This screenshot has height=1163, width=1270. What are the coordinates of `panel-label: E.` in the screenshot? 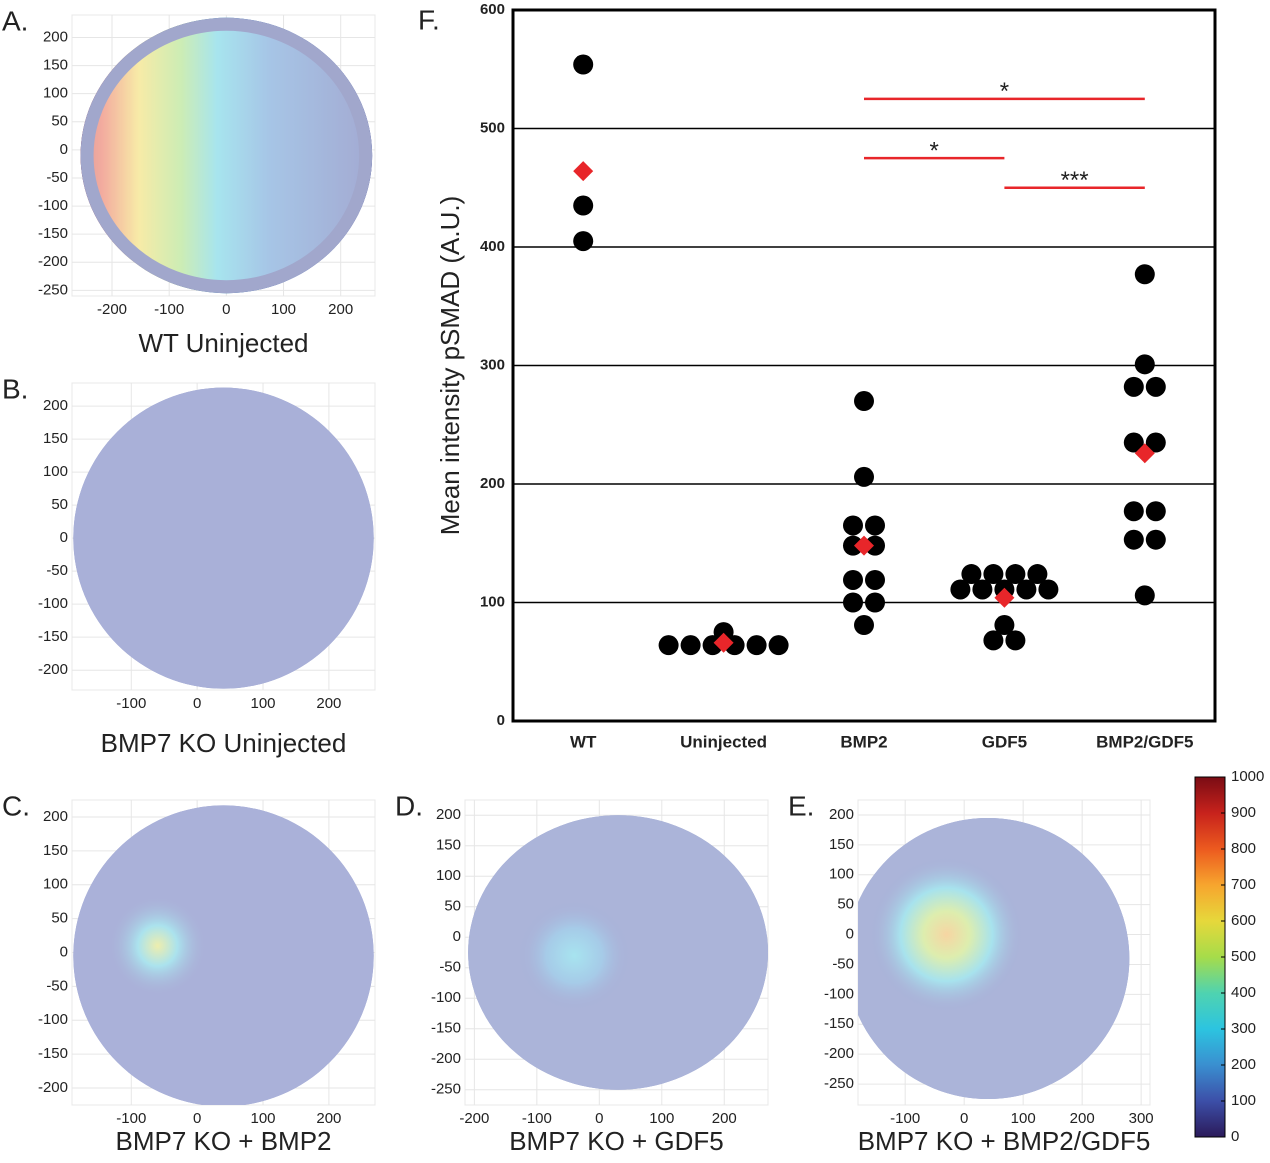 It's located at (801, 805).